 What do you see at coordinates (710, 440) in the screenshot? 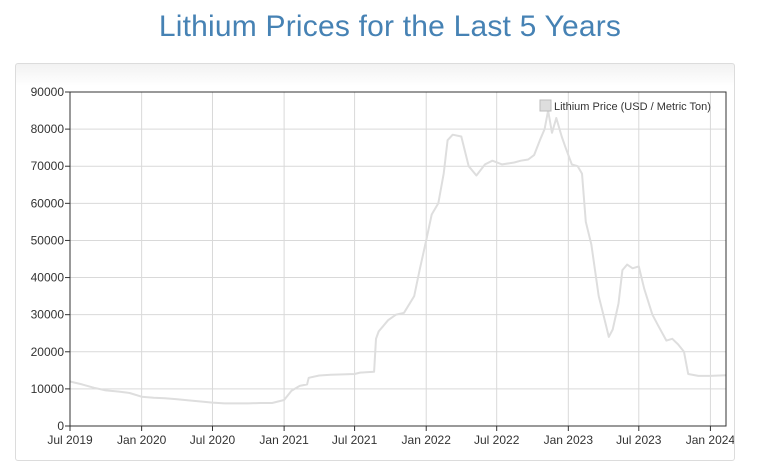
I see `x-tick-label: Jan 2024` at bounding box center [710, 440].